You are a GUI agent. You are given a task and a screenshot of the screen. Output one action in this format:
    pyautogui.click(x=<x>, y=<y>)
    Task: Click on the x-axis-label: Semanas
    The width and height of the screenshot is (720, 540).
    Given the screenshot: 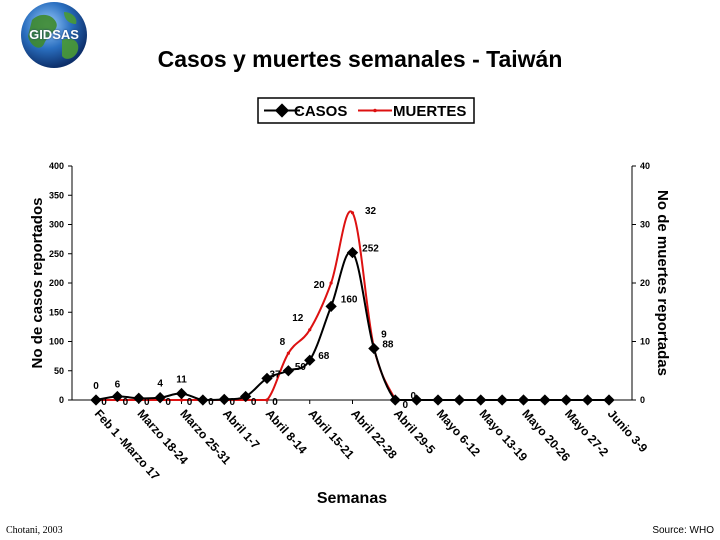 What is the action you would take?
    pyautogui.click(x=352, y=498)
    